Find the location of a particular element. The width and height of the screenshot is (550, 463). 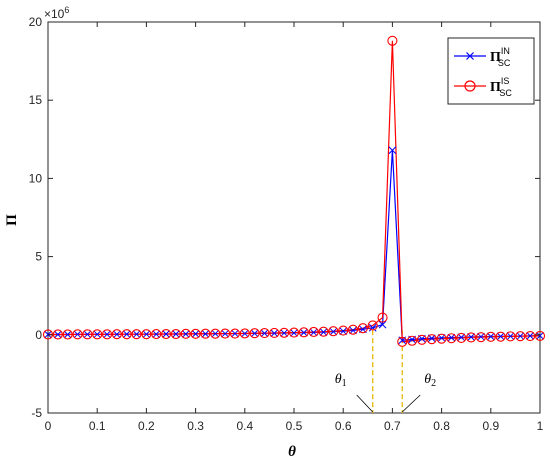

x-tick-label: 0.8 is located at coordinates (441, 426).